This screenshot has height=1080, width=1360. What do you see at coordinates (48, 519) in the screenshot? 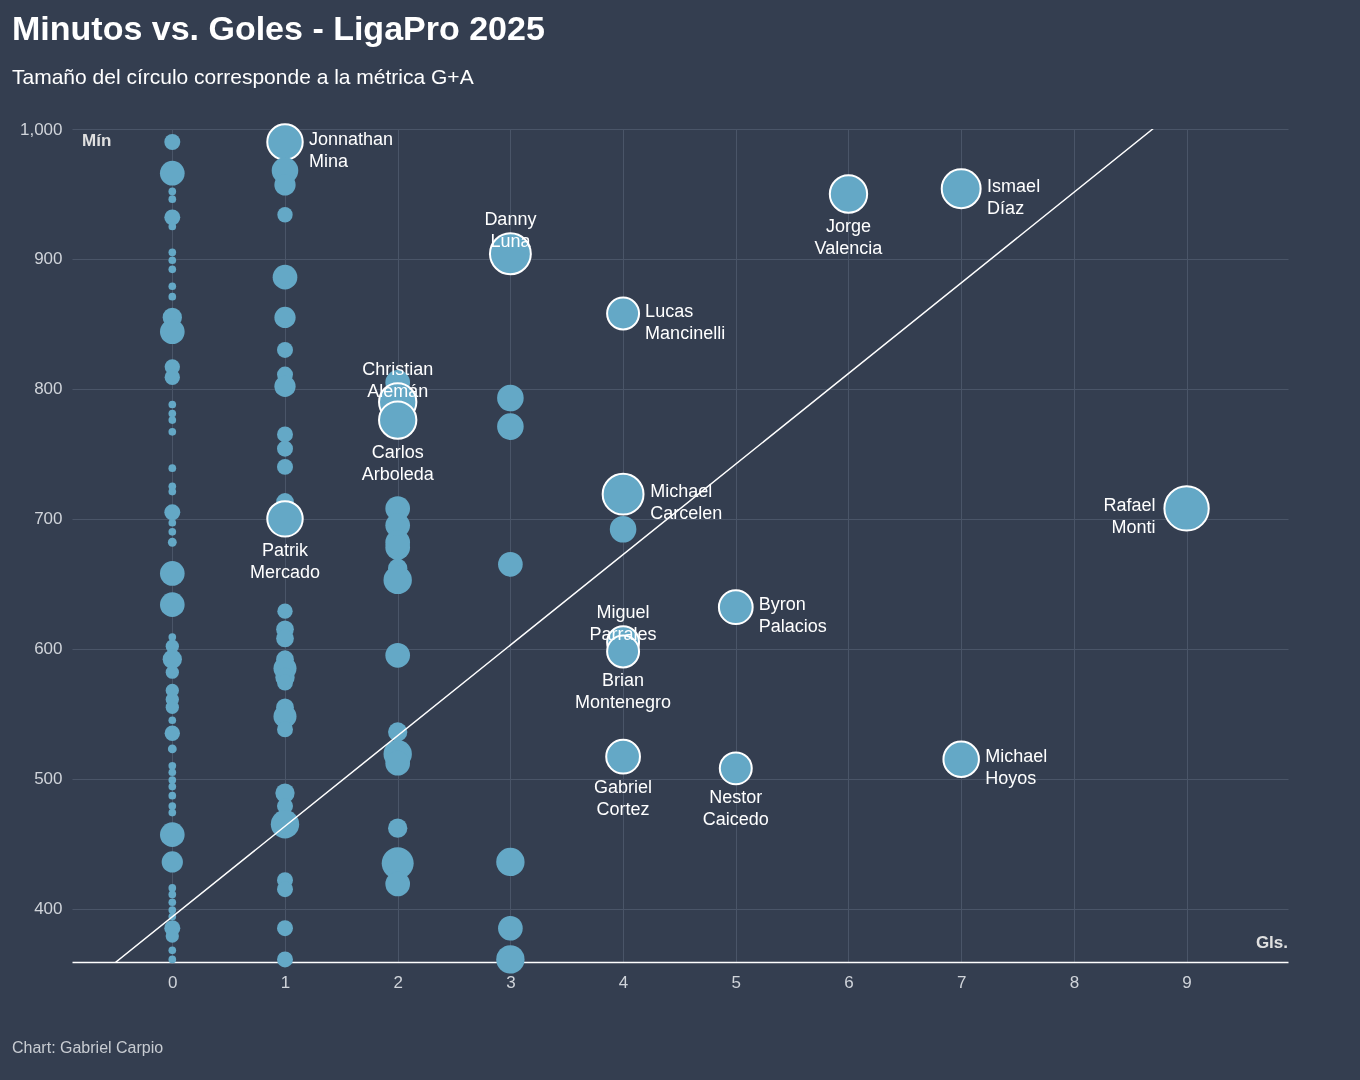
I see `y-tick-label: 700` at bounding box center [48, 519].